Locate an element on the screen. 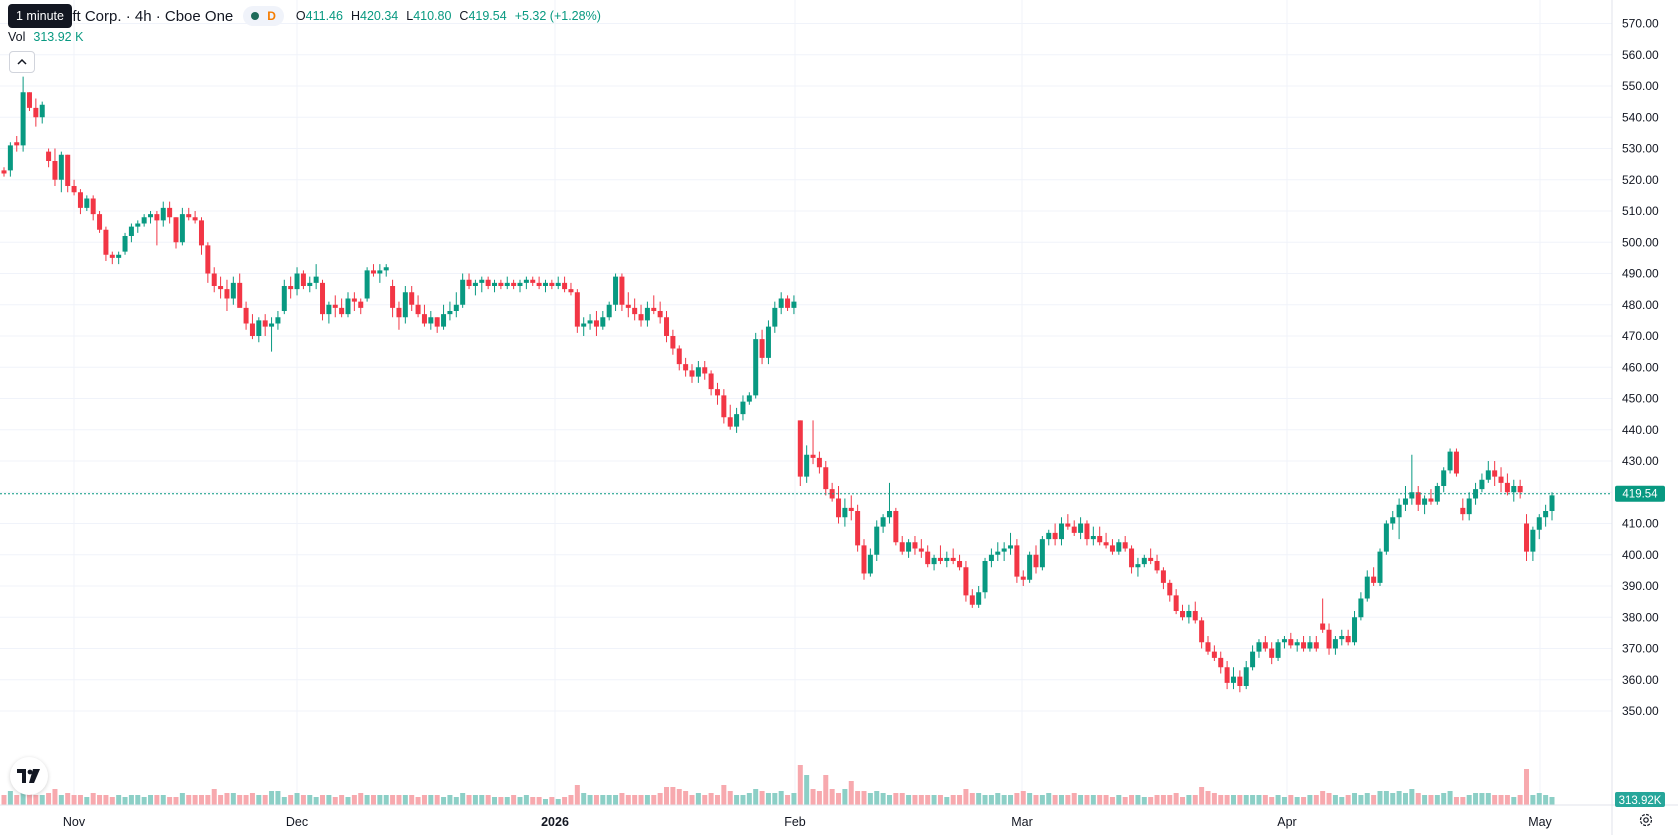  time-tick-label: Nov is located at coordinates (74, 822).